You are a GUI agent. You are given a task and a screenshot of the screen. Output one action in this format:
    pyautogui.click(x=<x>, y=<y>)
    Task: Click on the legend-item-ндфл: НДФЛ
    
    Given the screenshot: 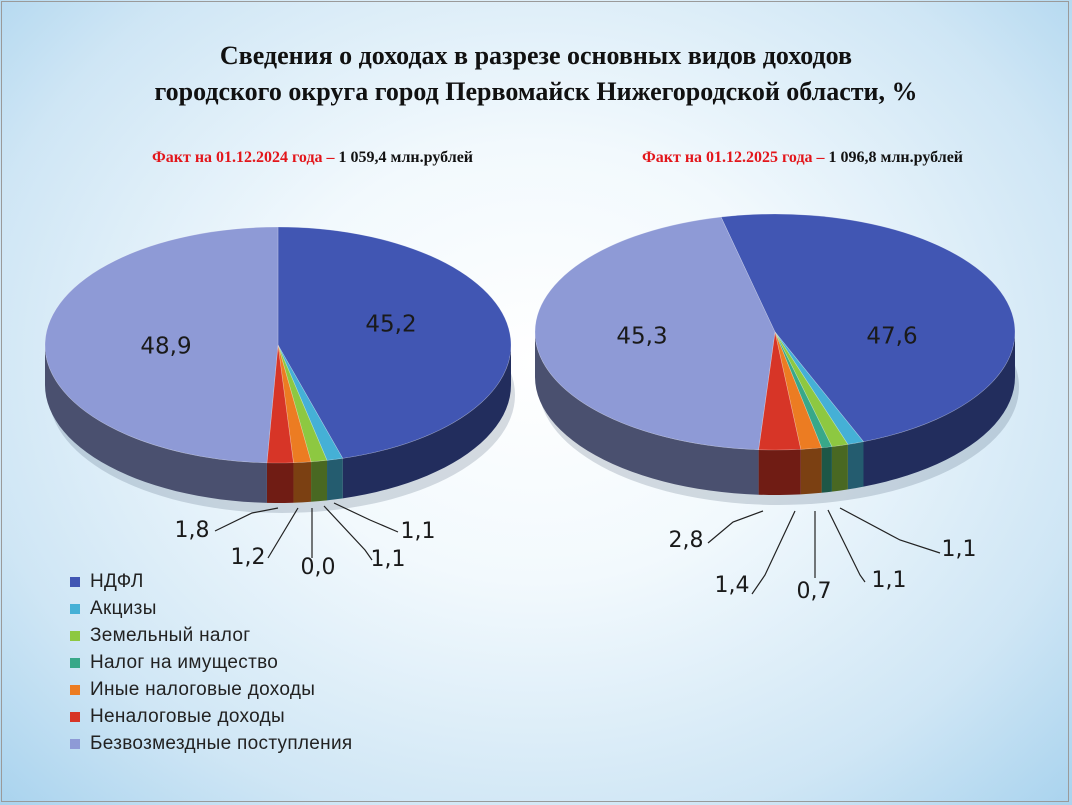 What is the action you would take?
    pyautogui.click(x=211, y=581)
    